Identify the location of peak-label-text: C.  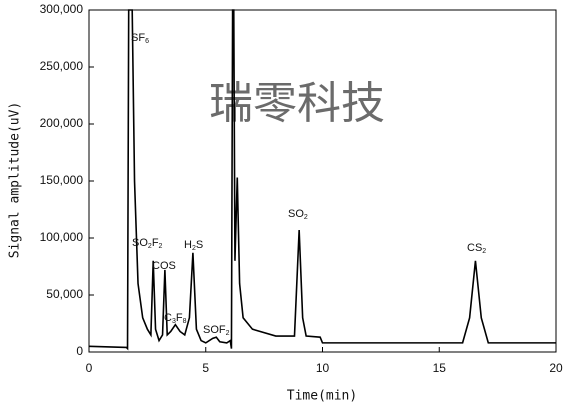
(168, 318).